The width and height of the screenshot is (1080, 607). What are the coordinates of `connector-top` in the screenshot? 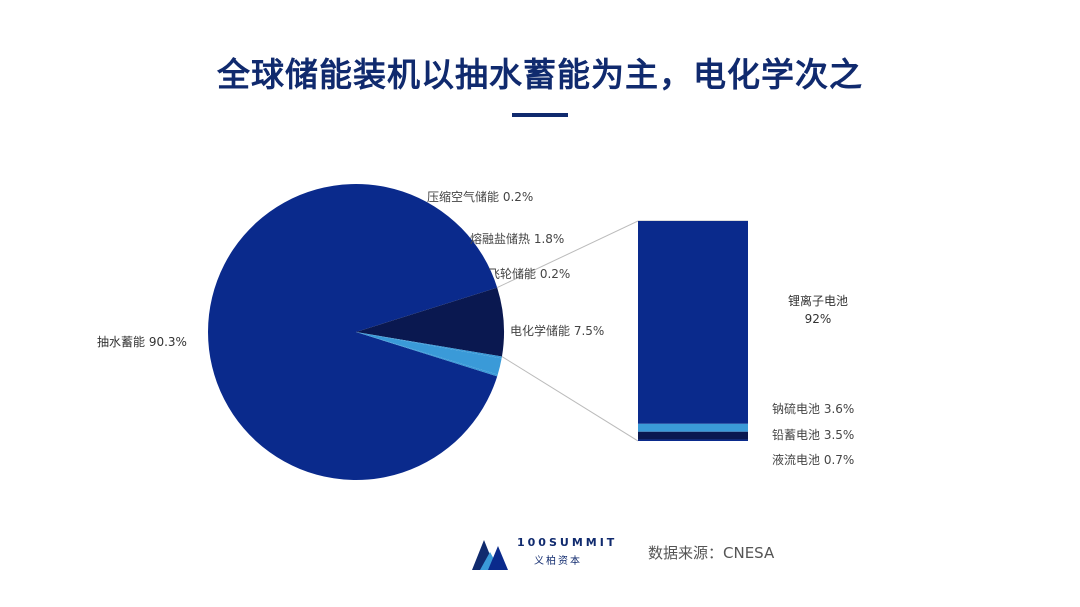 It's located at (567, 254).